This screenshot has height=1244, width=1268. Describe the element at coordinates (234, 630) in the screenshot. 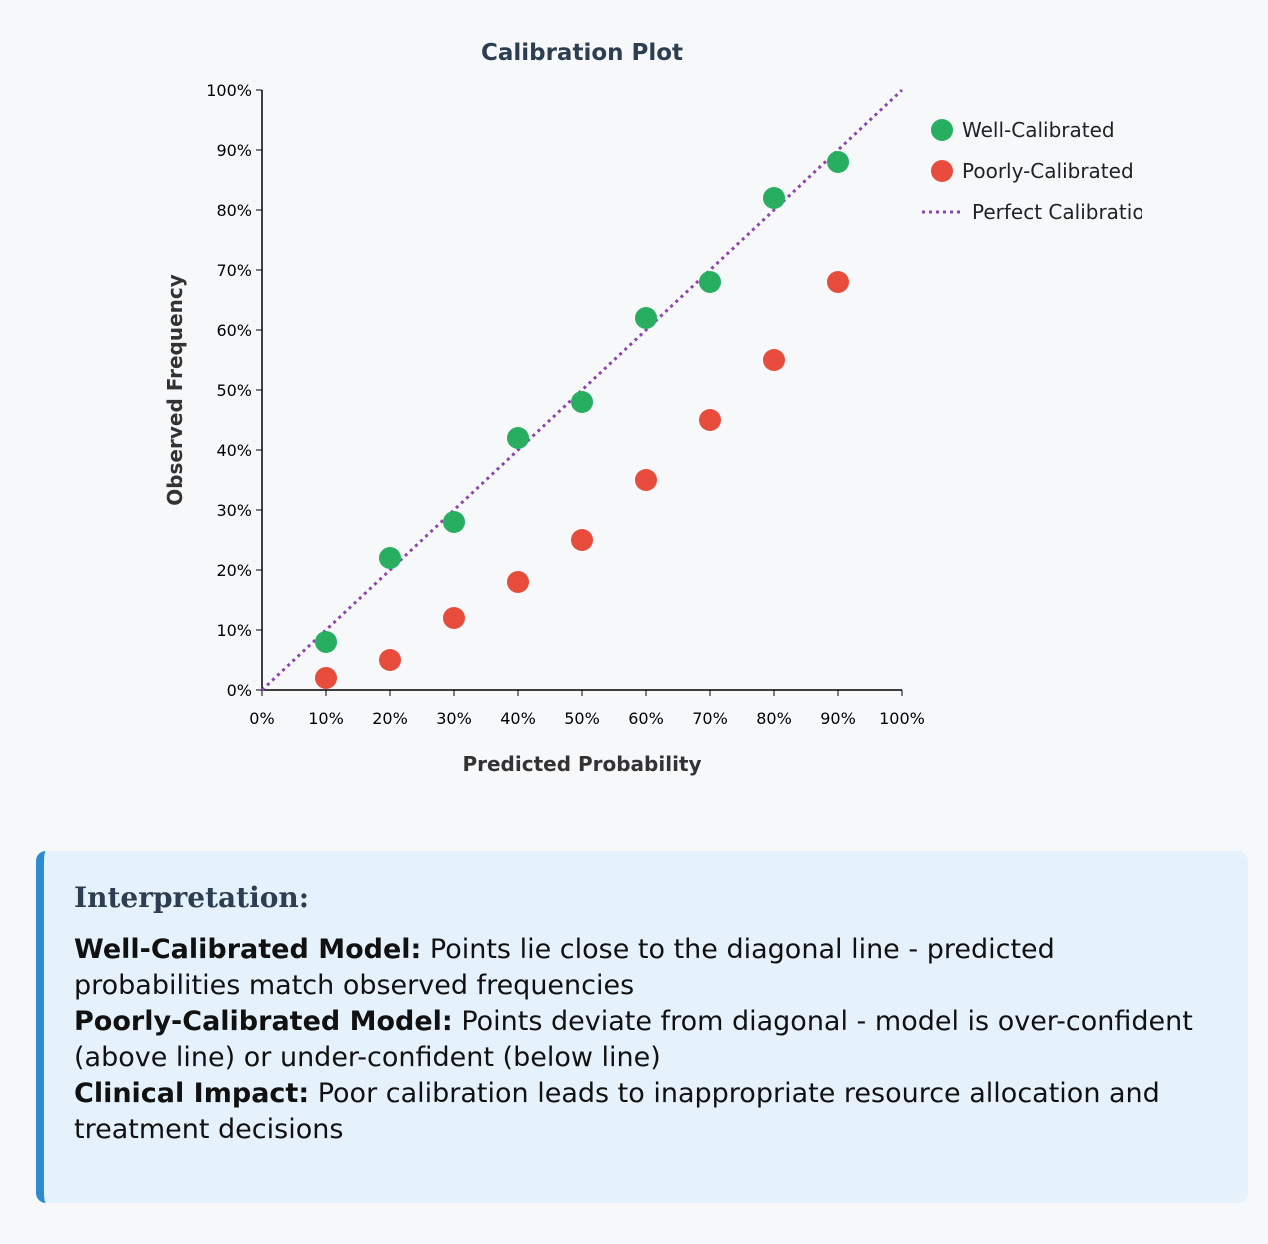

I see `y-tick-label: 10%` at that location.